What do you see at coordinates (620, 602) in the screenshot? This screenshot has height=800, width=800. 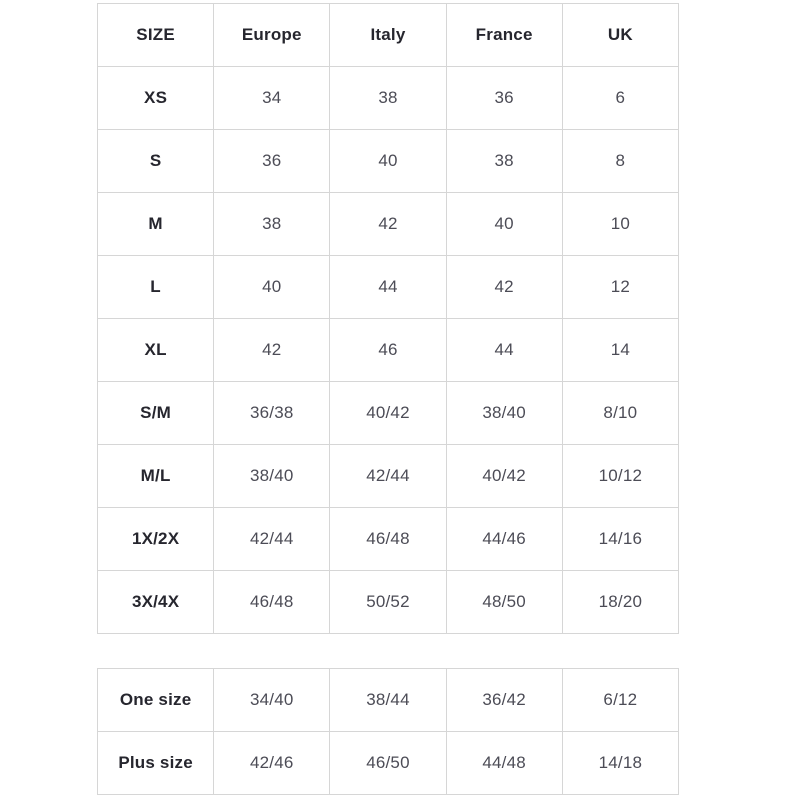 I see `size-cell: 18/20` at bounding box center [620, 602].